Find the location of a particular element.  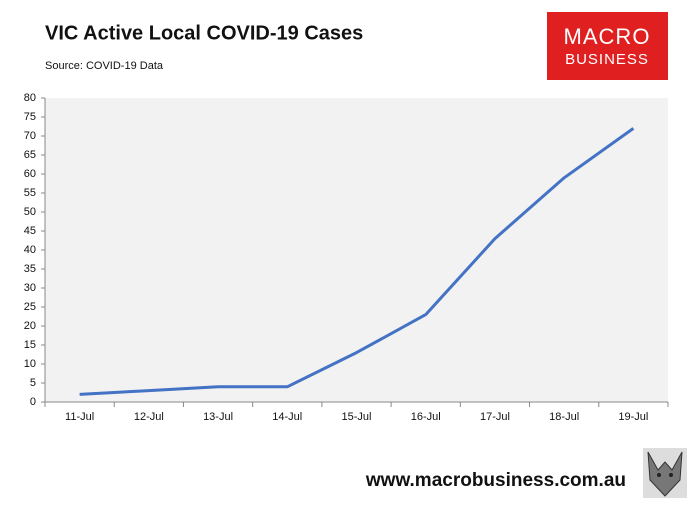

y-tick-label: 5 is located at coordinates (33, 383).